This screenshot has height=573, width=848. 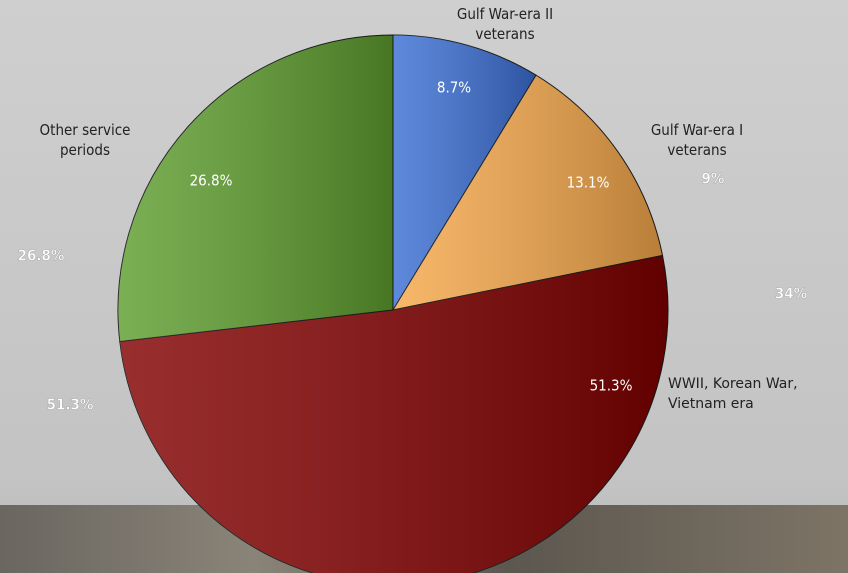 I want to click on annotation: 51.3%, so click(x=70, y=405).